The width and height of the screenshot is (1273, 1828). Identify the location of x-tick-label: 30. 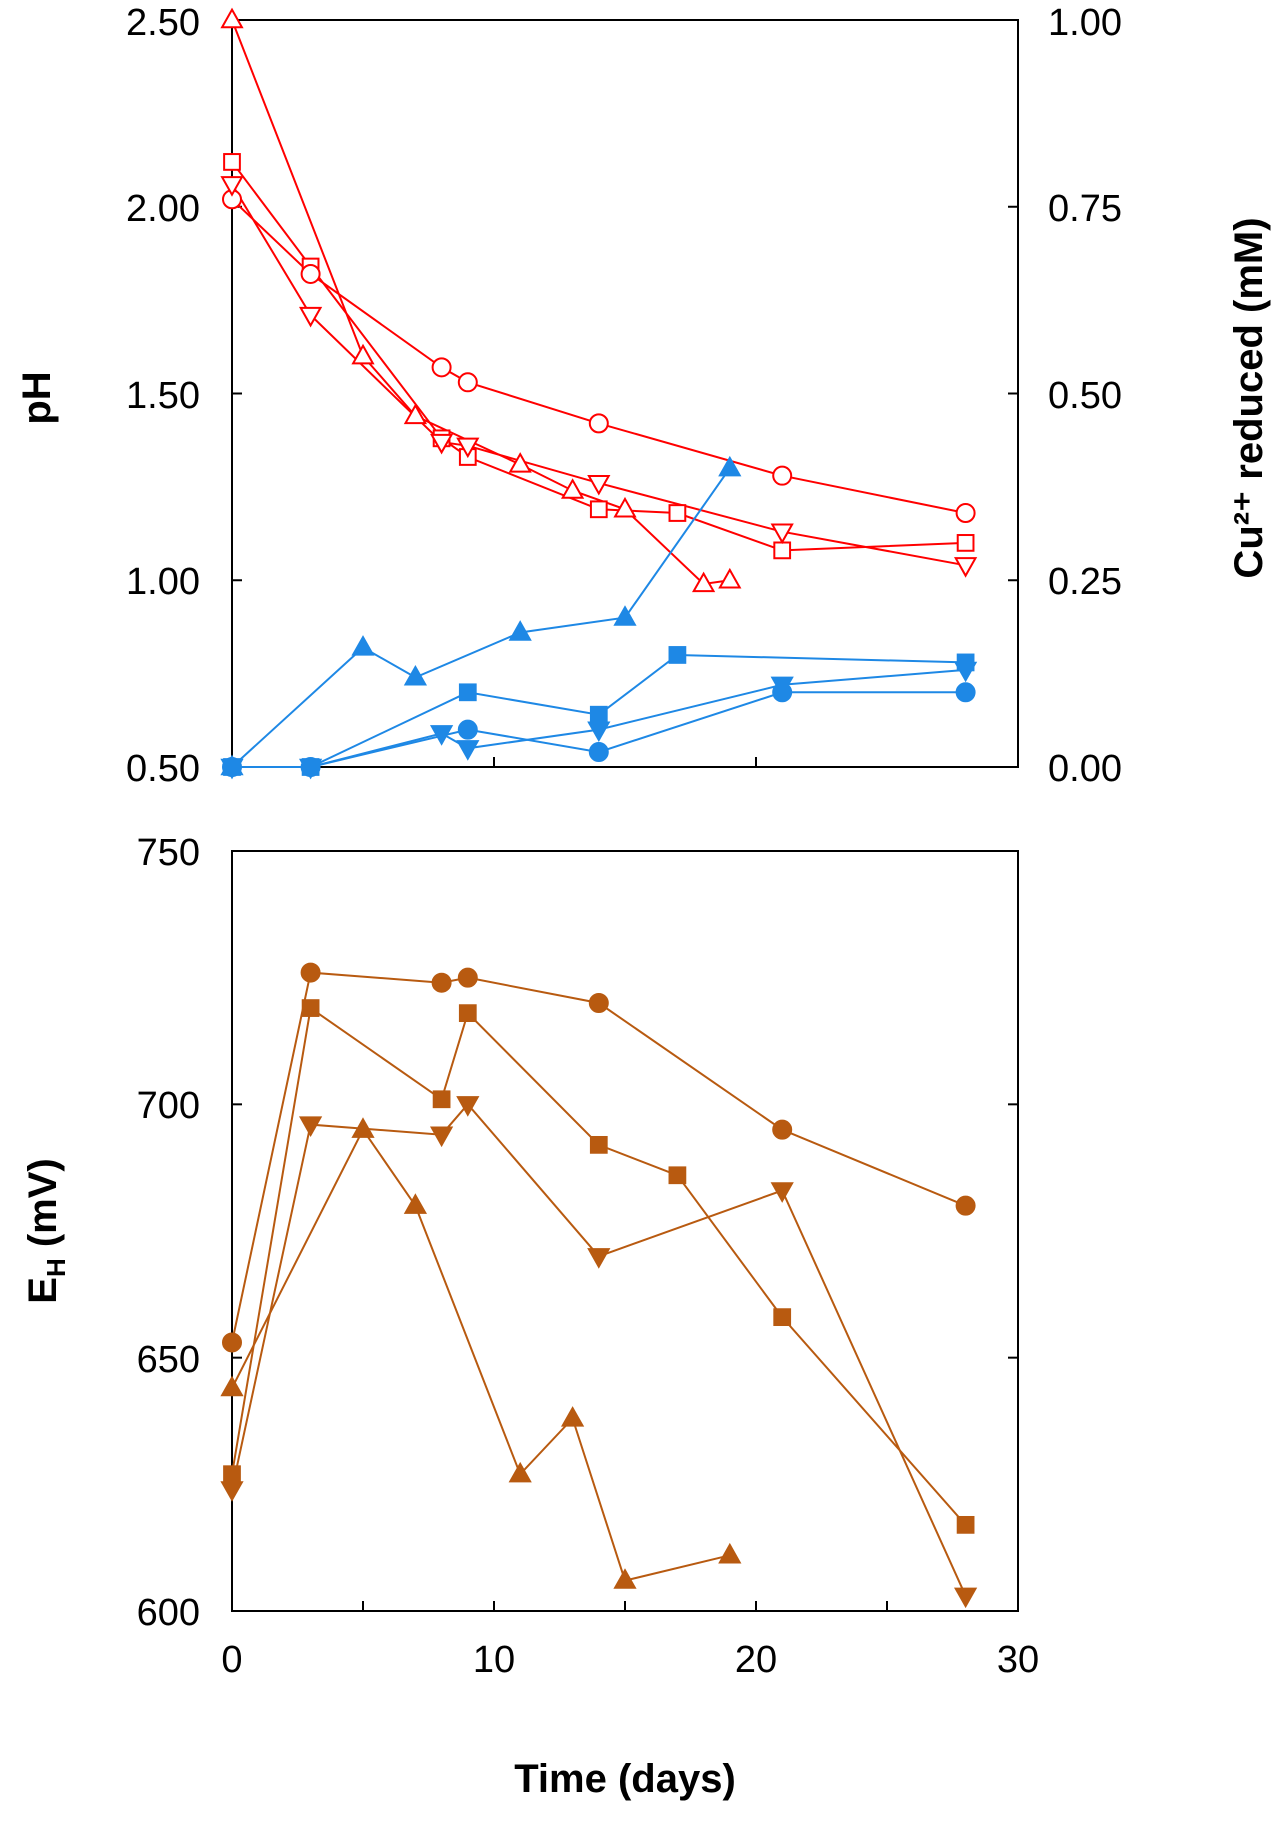
(1018, 1660).